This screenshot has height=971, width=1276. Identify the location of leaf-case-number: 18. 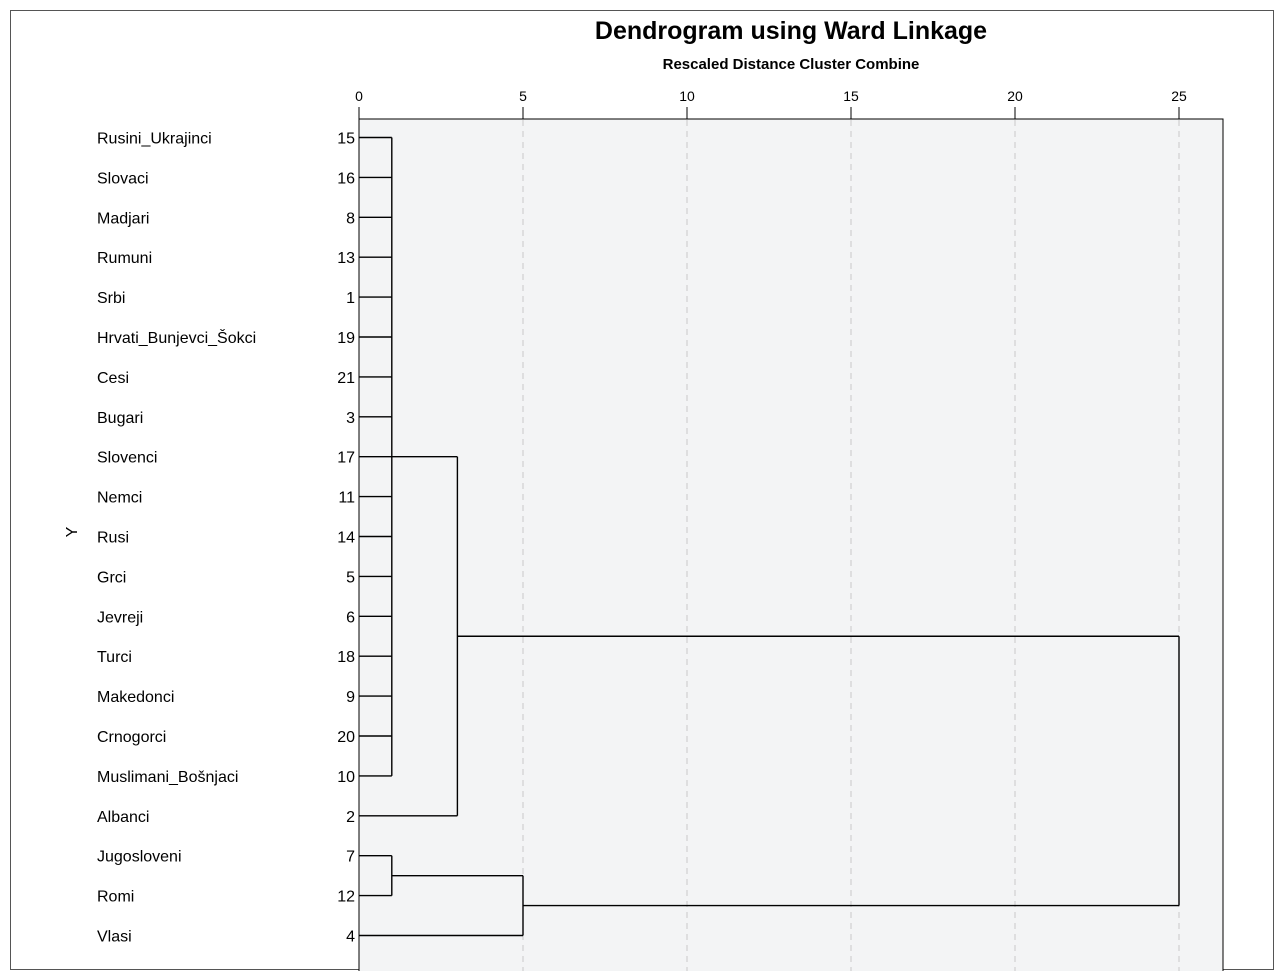
(346, 657).